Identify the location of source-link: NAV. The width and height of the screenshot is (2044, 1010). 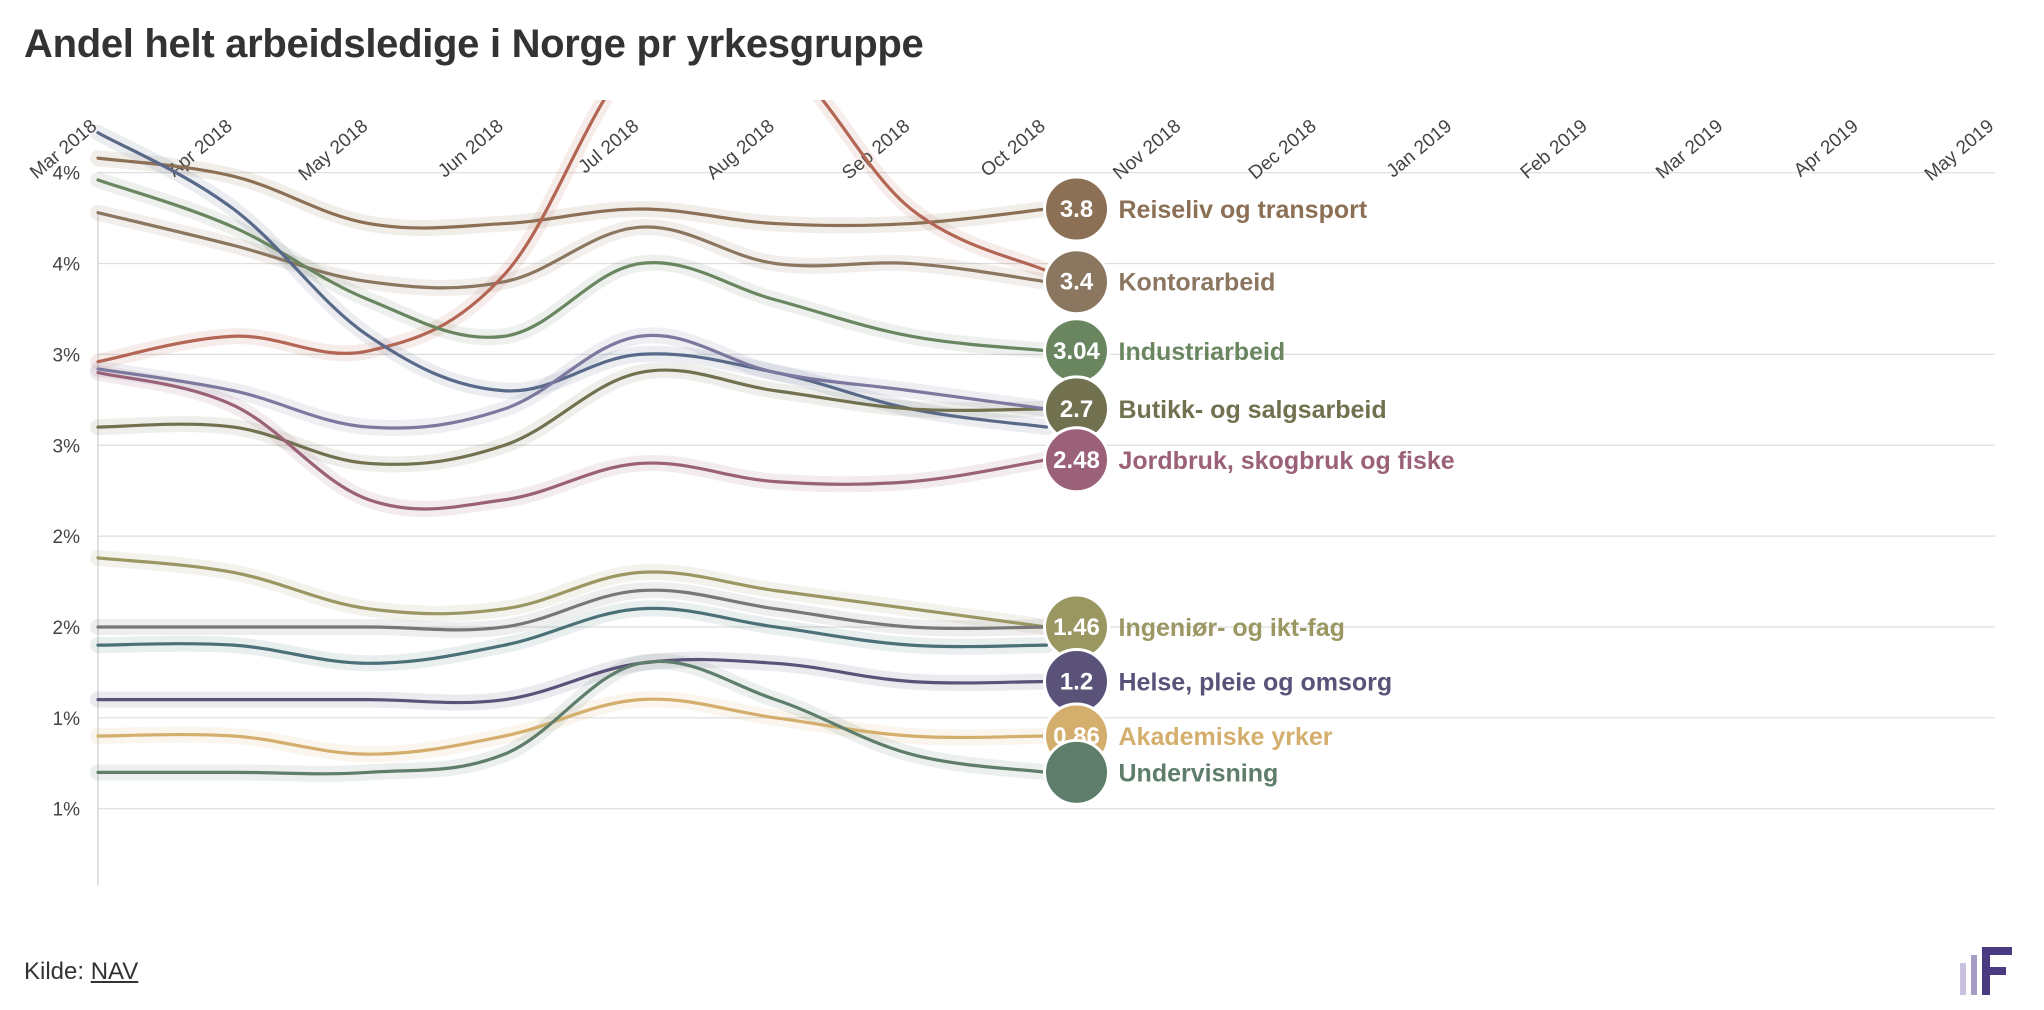
(114, 971).